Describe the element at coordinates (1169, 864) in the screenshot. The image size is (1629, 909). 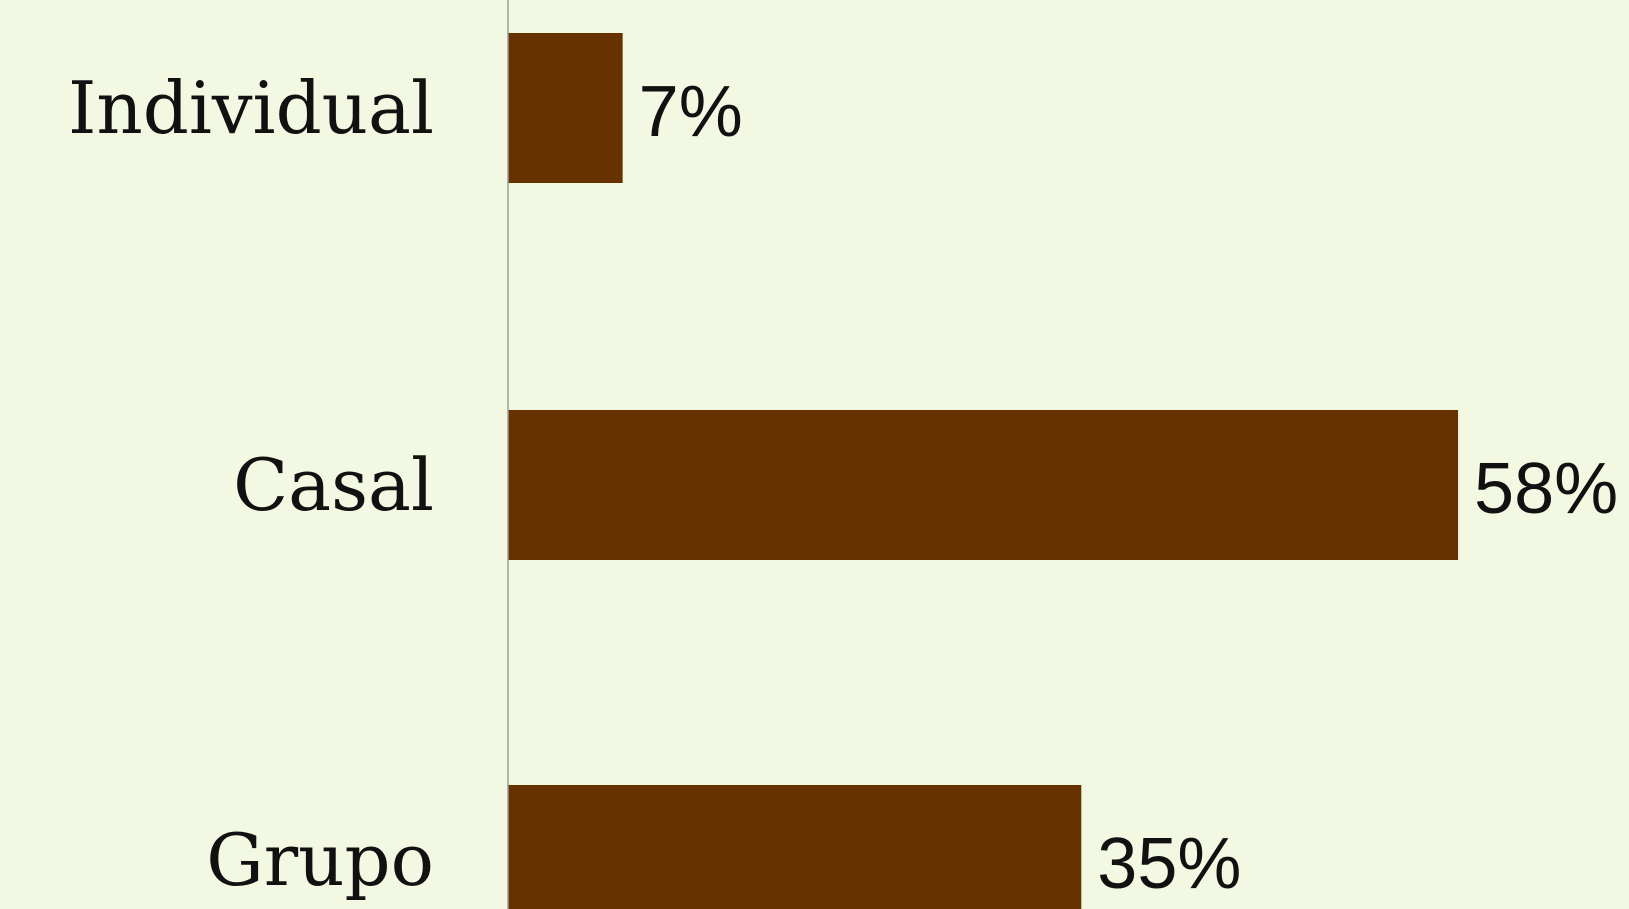
I see `value-label-grupo: 35%` at that location.